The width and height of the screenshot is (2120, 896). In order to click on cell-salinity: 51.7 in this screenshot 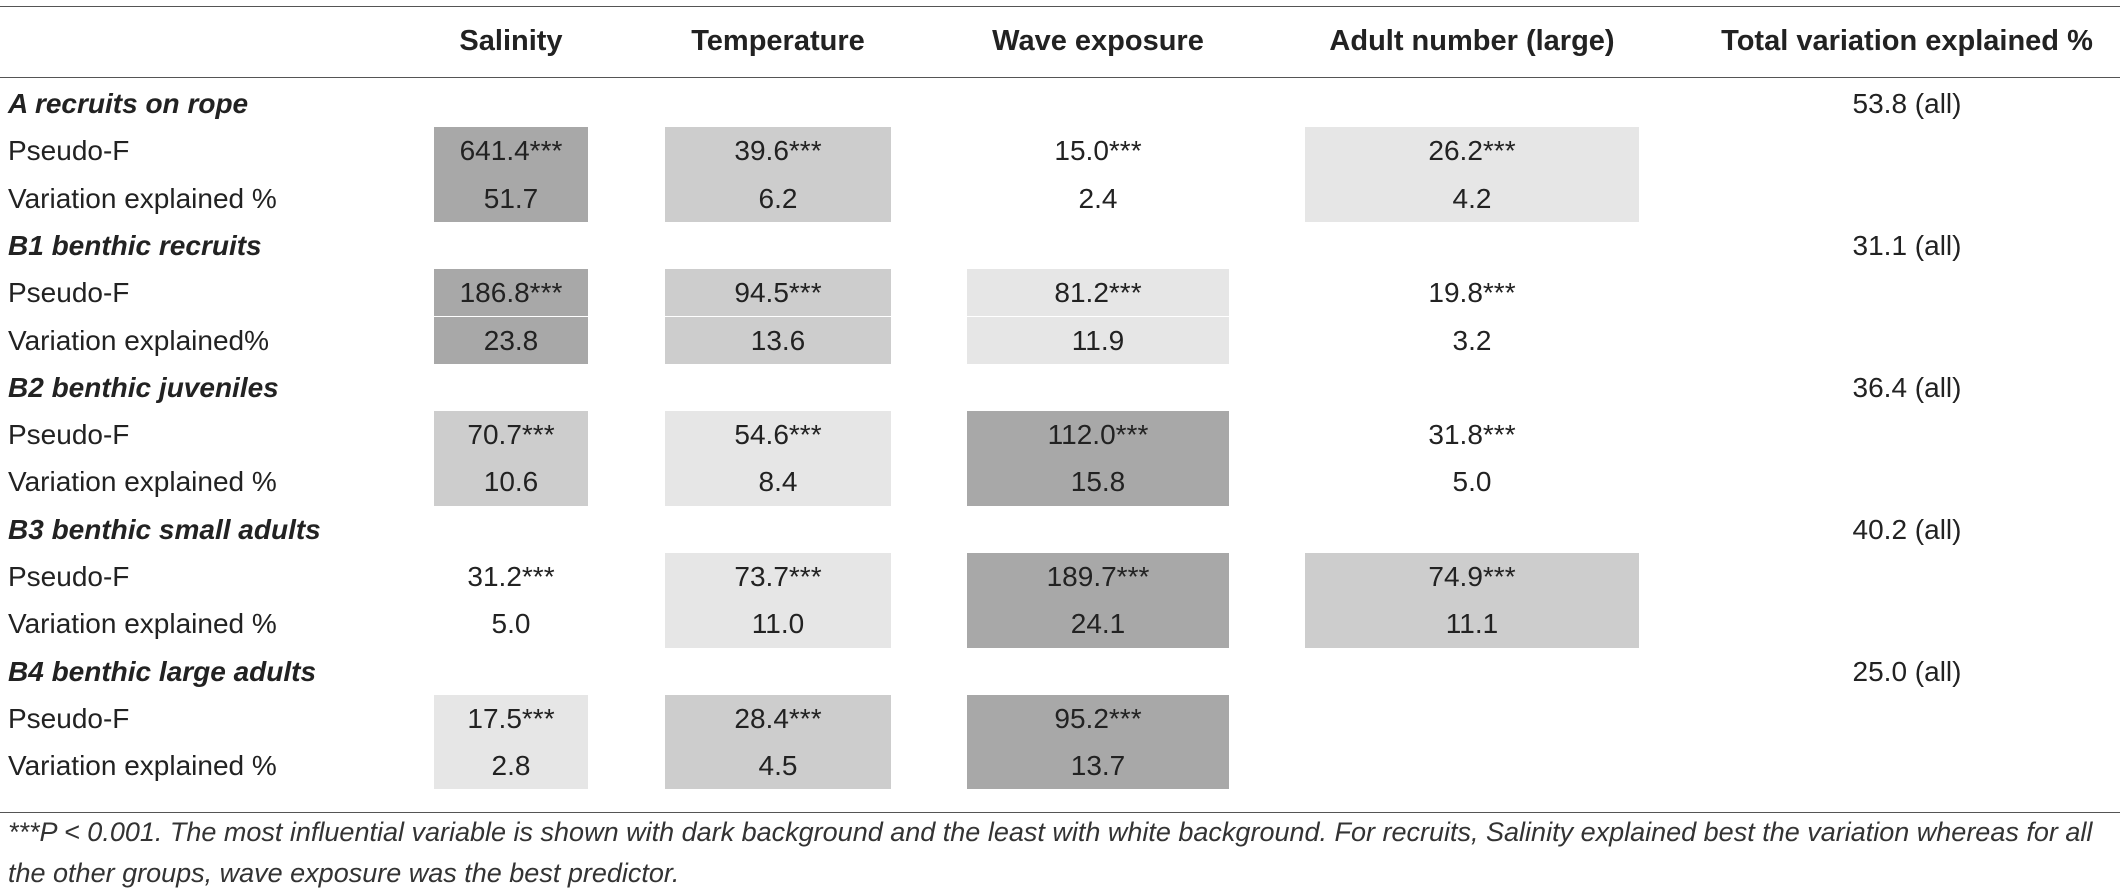, I will do `click(511, 198)`.